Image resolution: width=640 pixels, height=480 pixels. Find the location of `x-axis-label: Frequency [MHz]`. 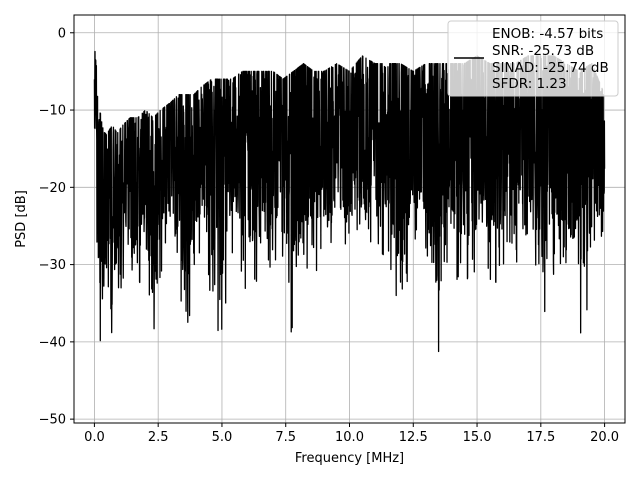

x-axis-label: Frequency [MHz] is located at coordinates (349, 458).